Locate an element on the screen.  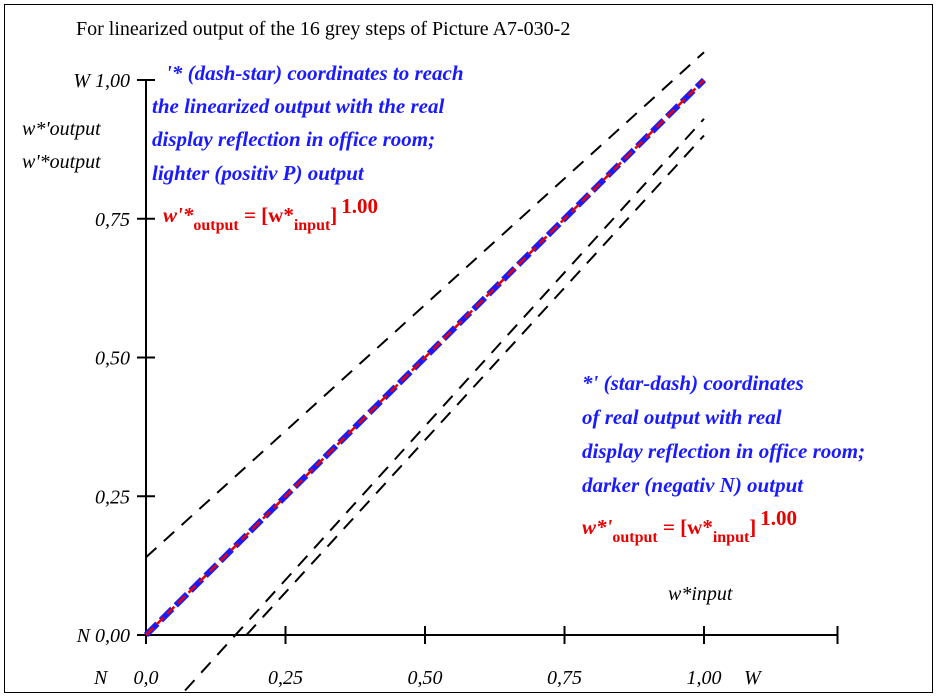
x-prefix-label: N is located at coordinates (101, 678).